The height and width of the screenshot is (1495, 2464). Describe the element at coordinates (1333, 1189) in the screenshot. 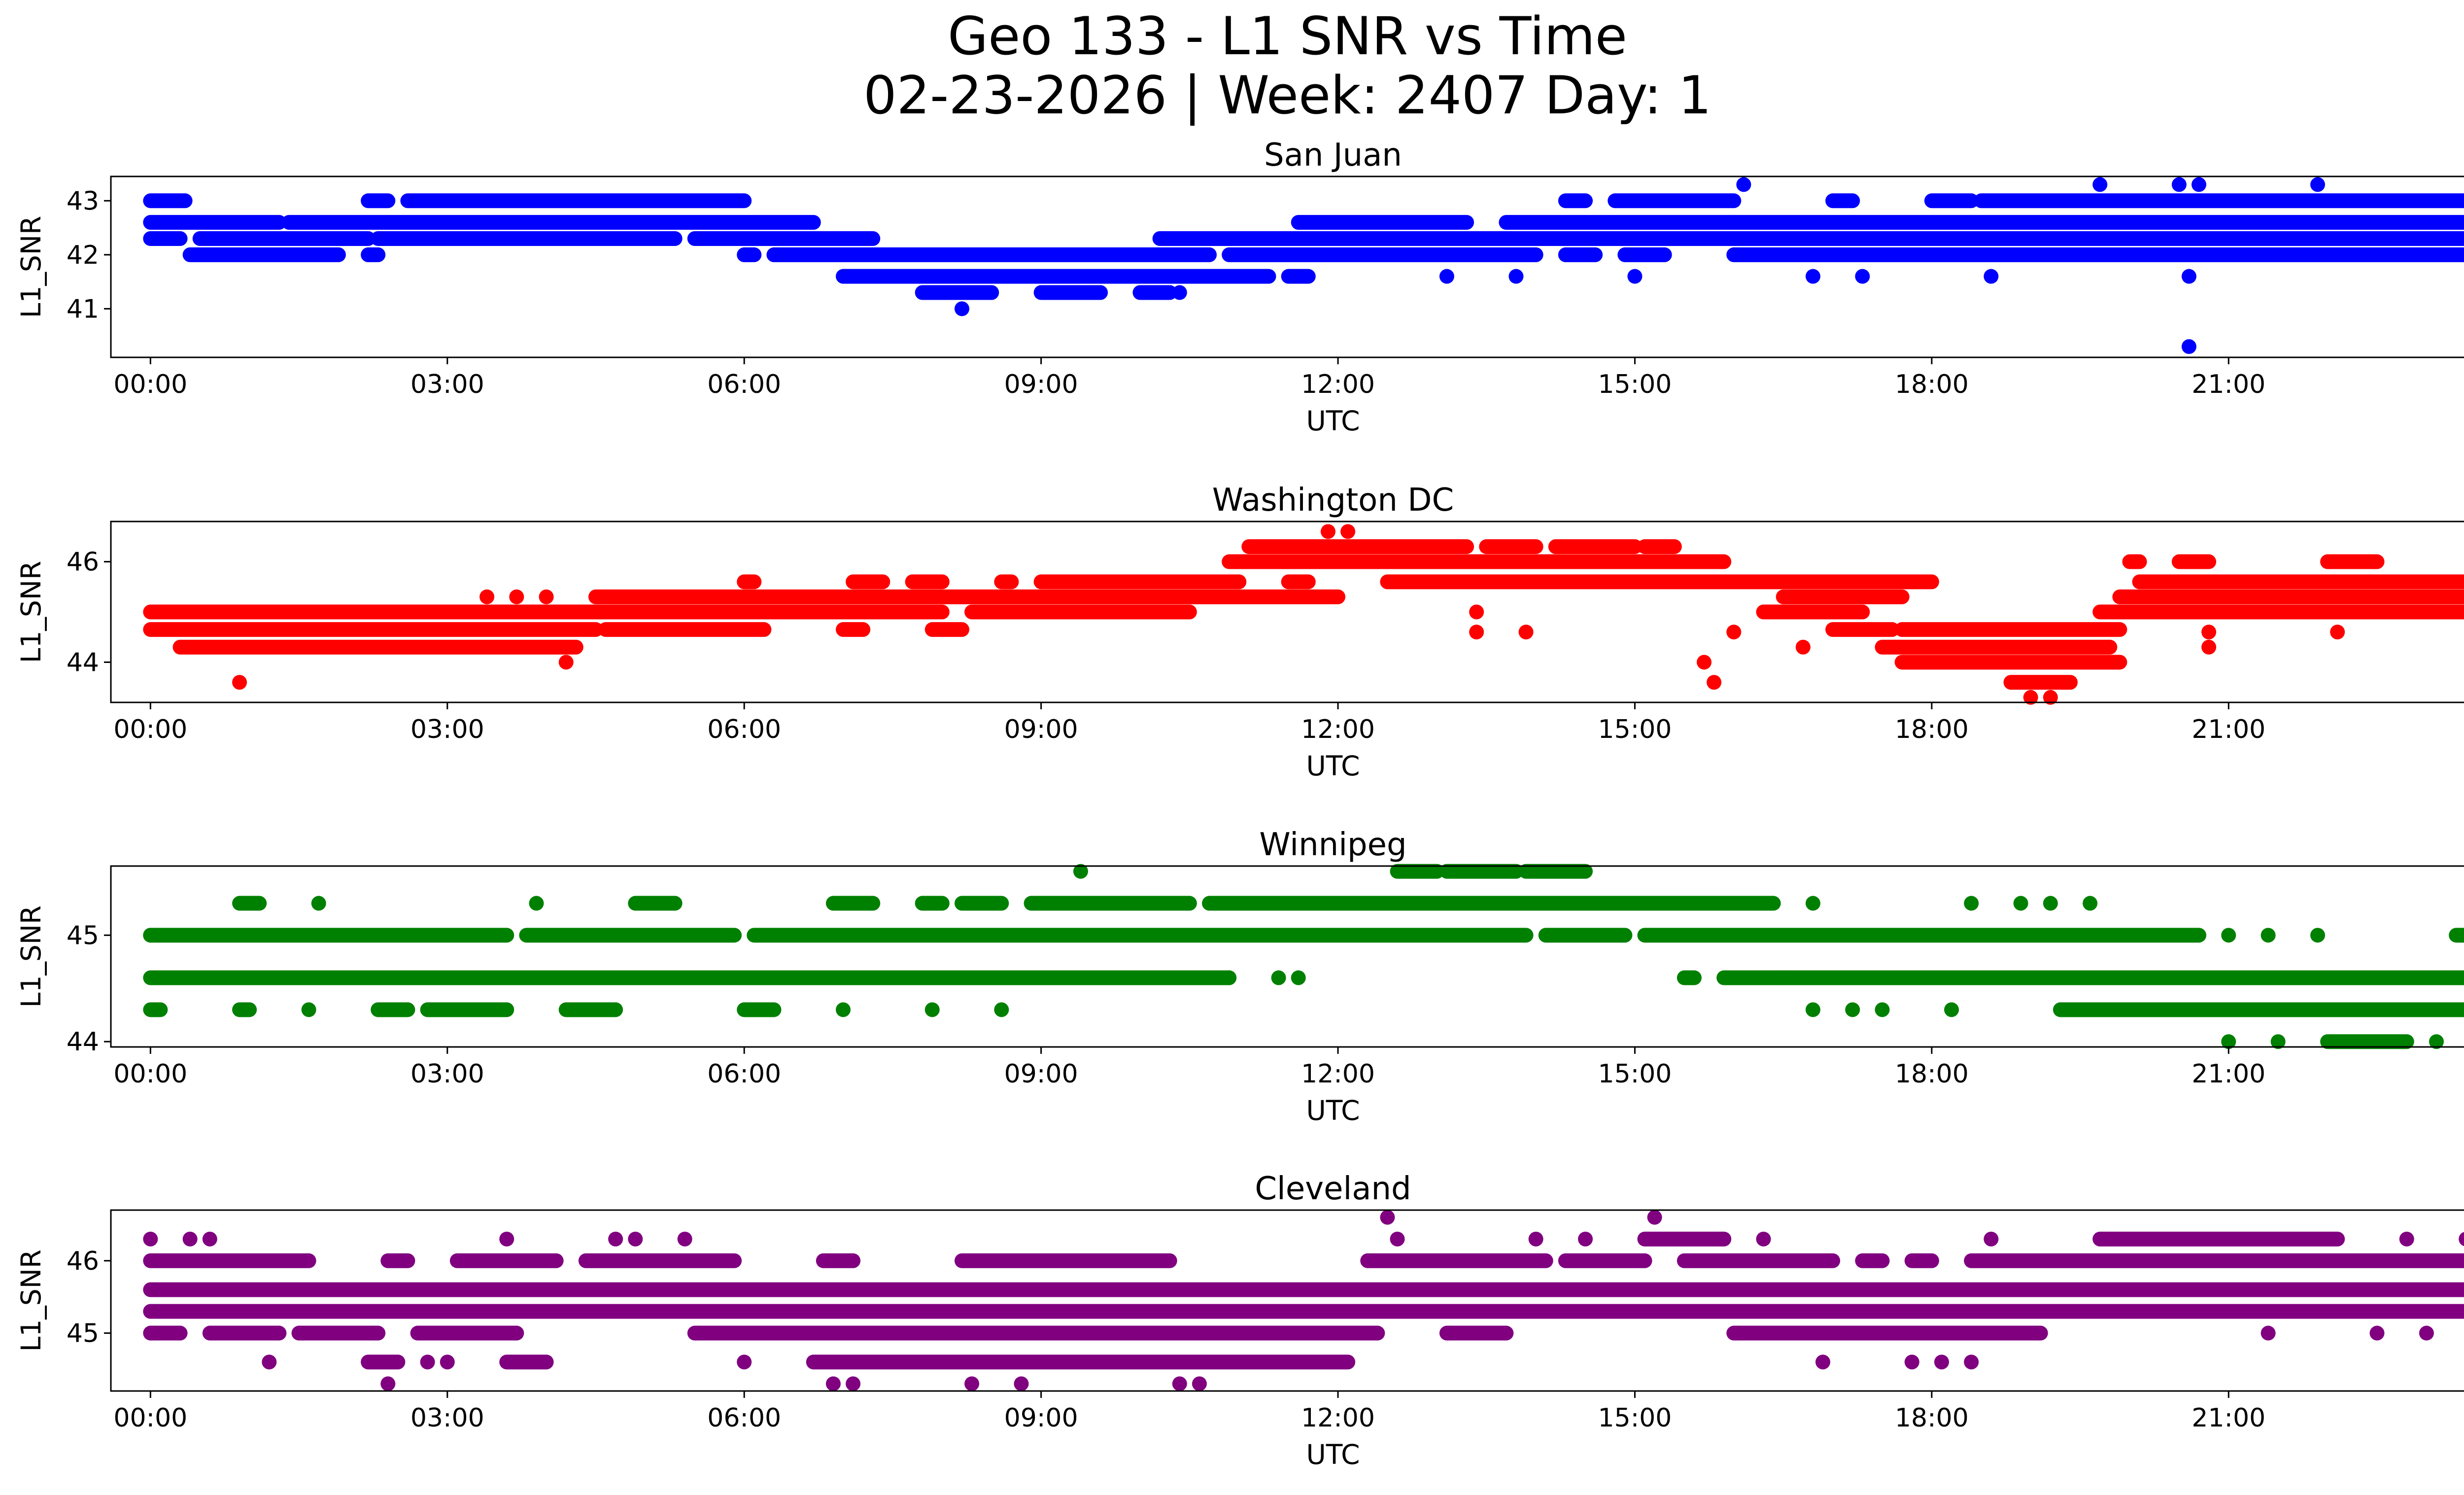

I see `panel-title: Cleveland` at that location.